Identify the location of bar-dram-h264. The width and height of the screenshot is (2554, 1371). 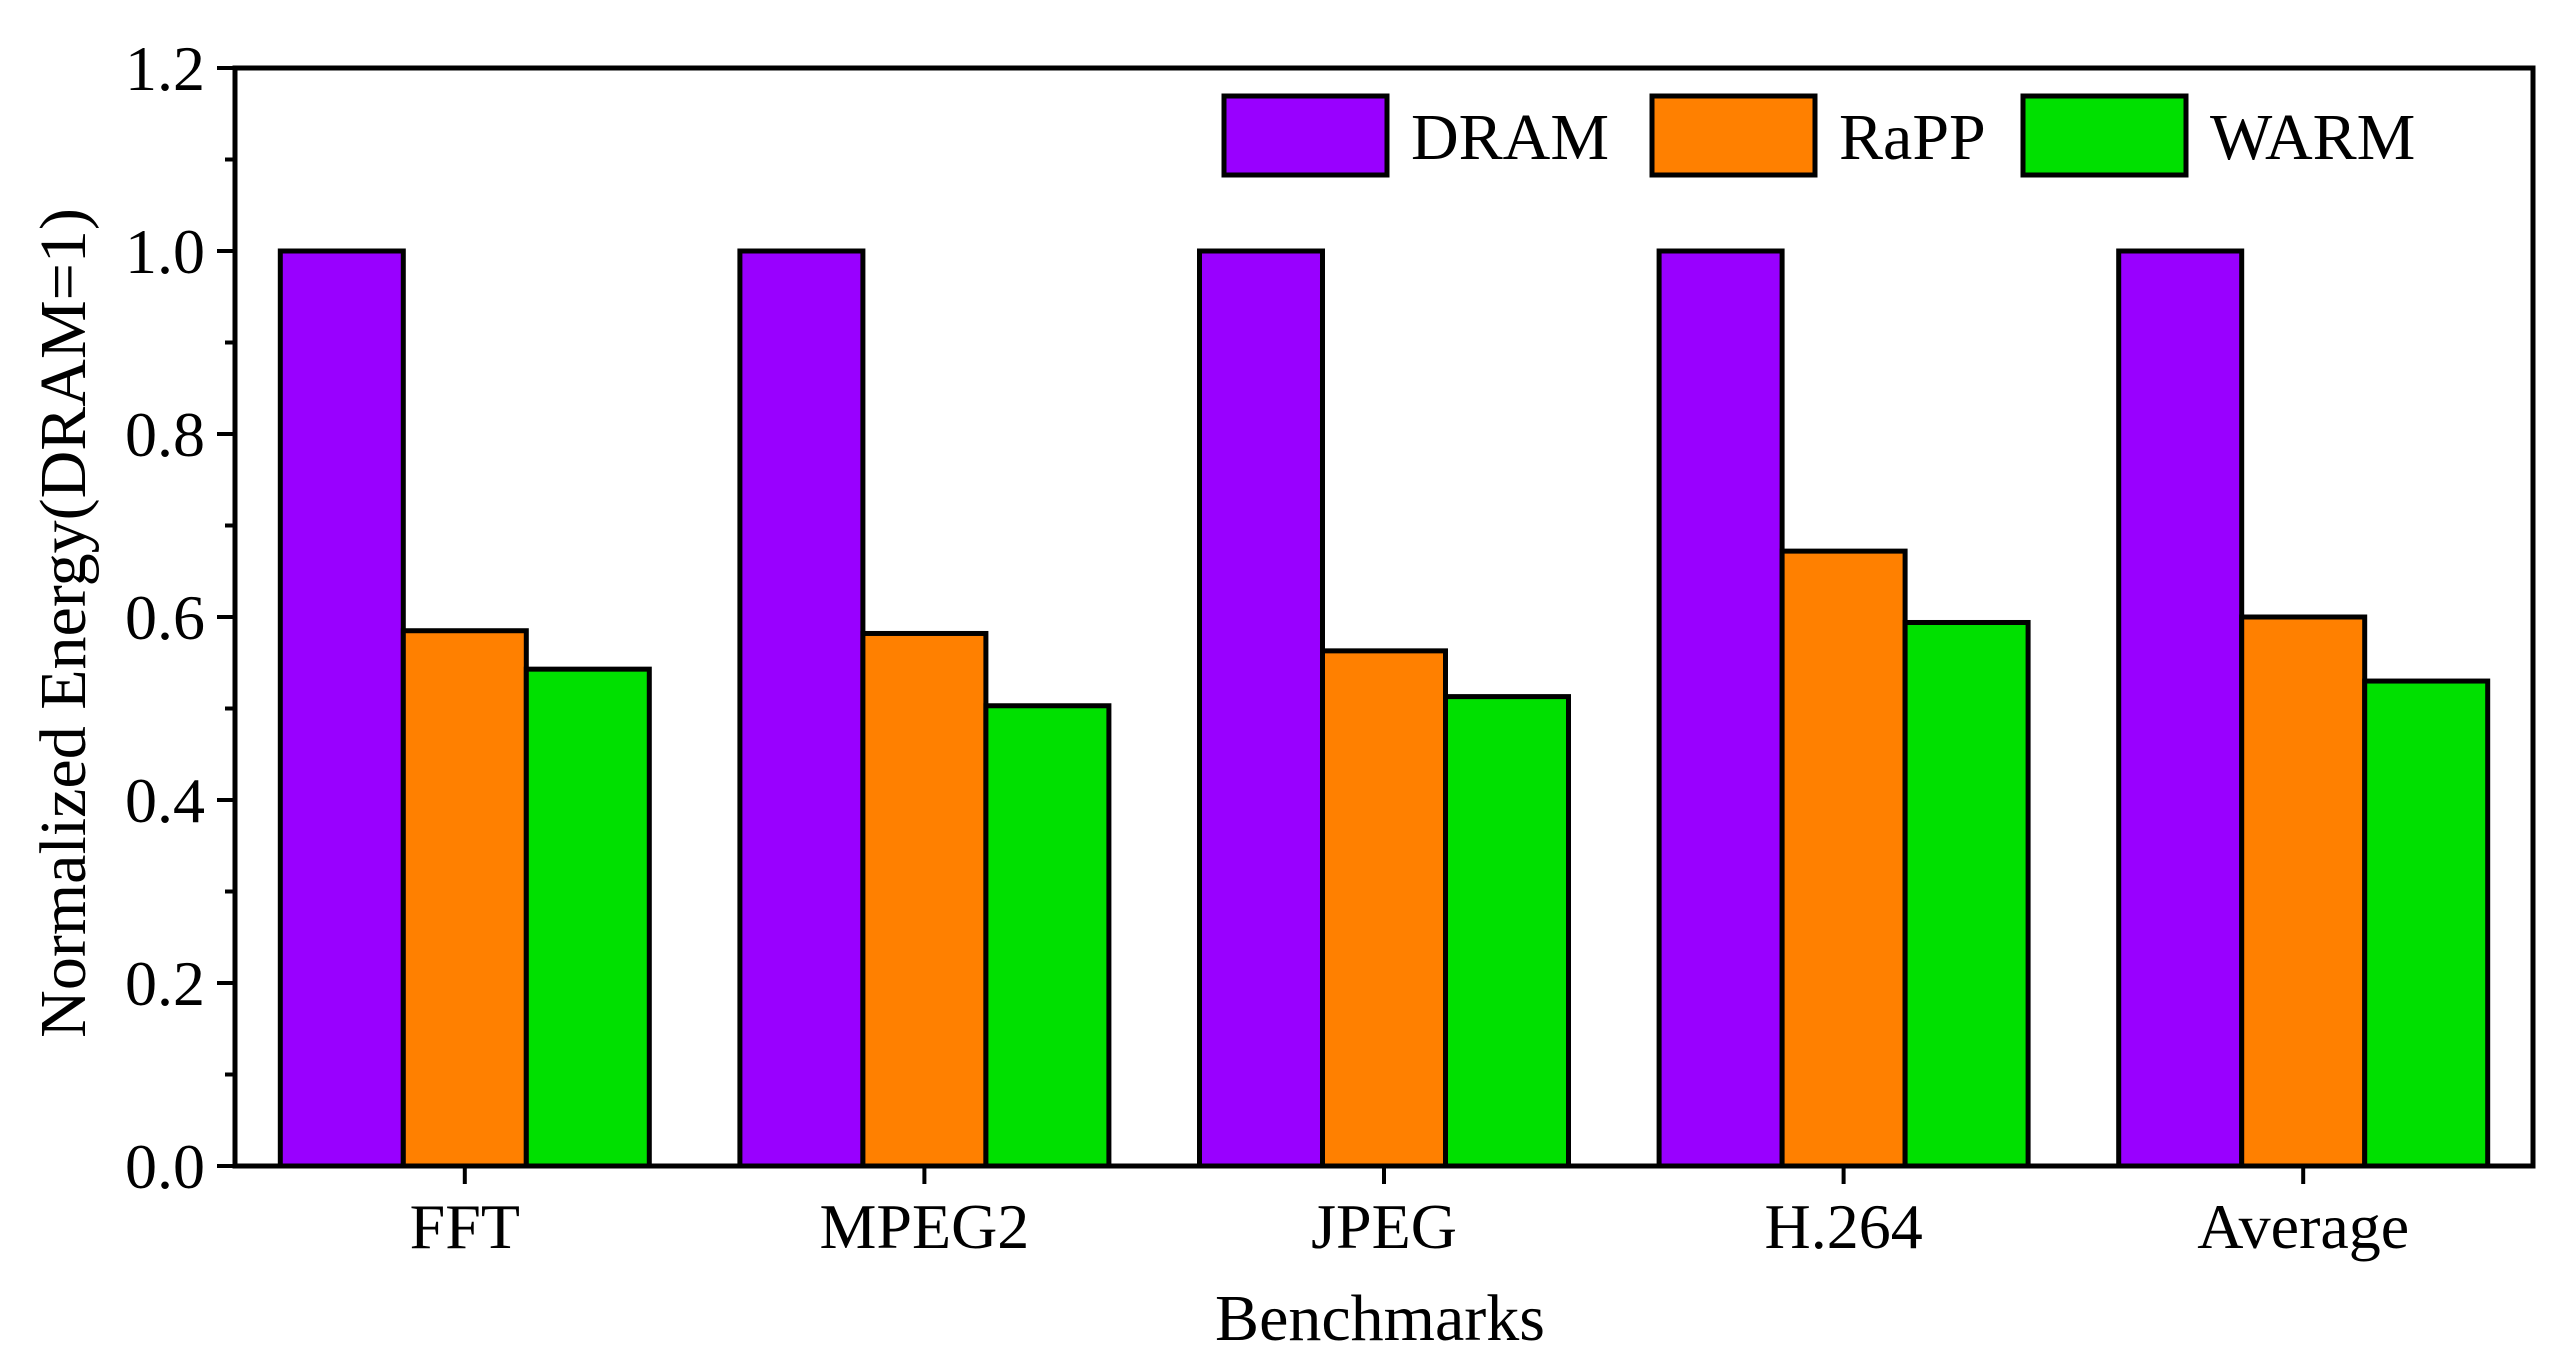
(1720, 708).